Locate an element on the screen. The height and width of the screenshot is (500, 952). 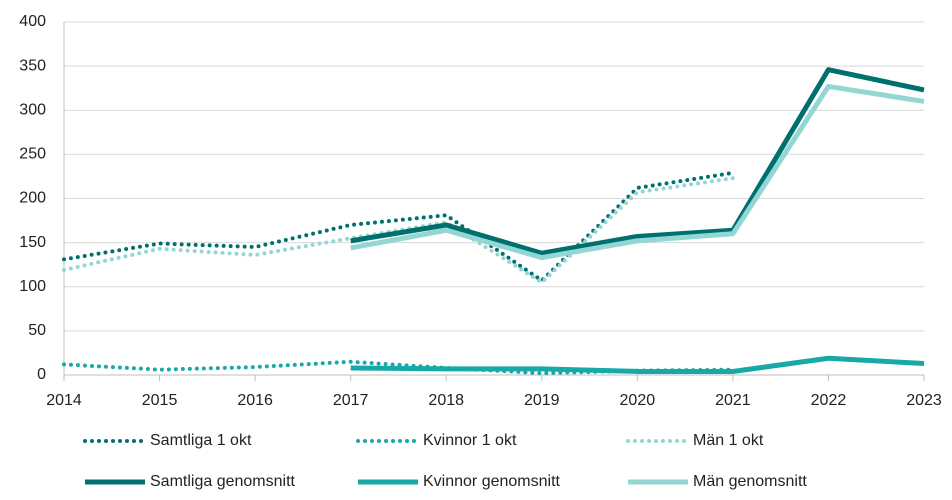
legend-label: Samtliga 1 okt is located at coordinates (201, 440).